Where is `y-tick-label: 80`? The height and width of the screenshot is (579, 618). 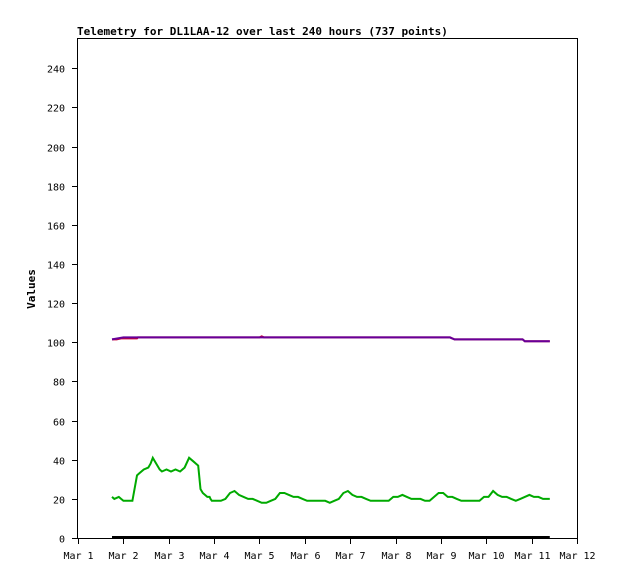
y-tick-label: 80 is located at coordinates (59, 383).